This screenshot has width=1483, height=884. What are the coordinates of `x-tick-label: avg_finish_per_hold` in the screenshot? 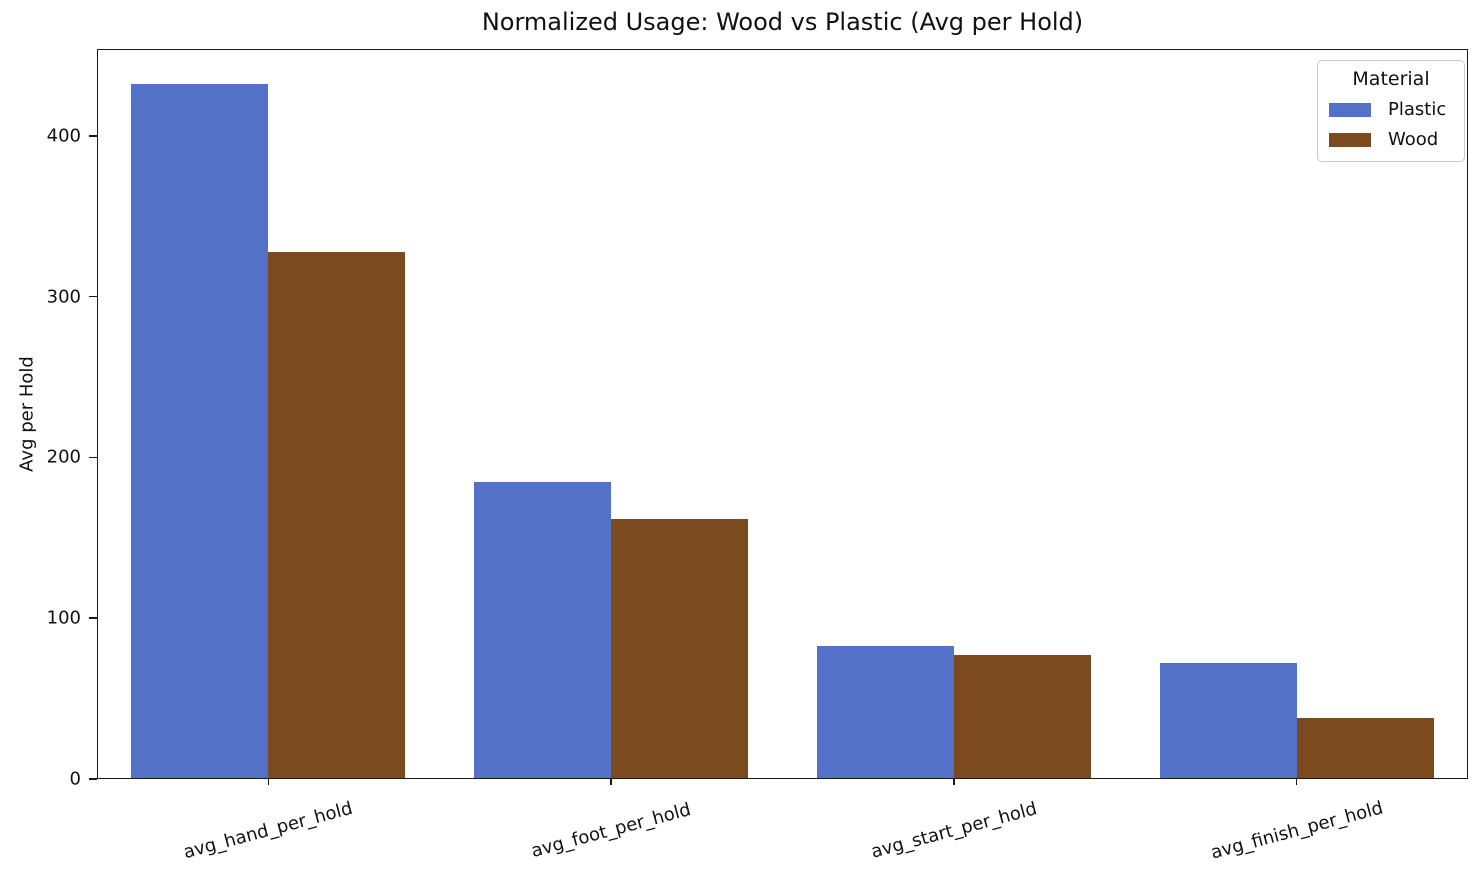 It's located at (1297, 830).